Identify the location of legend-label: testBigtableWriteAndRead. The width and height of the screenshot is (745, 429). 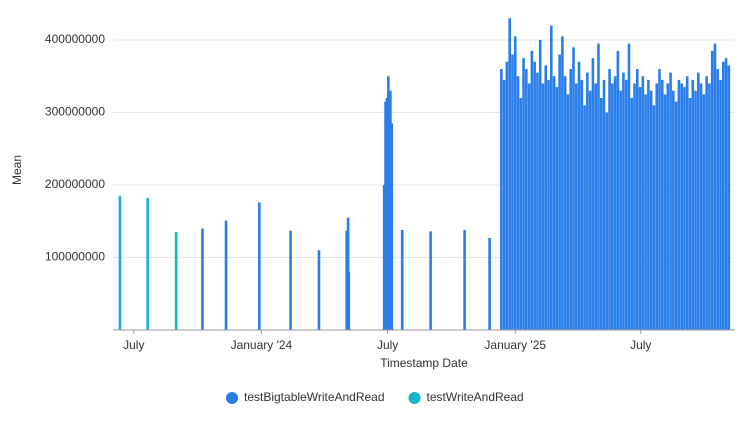
(314, 397).